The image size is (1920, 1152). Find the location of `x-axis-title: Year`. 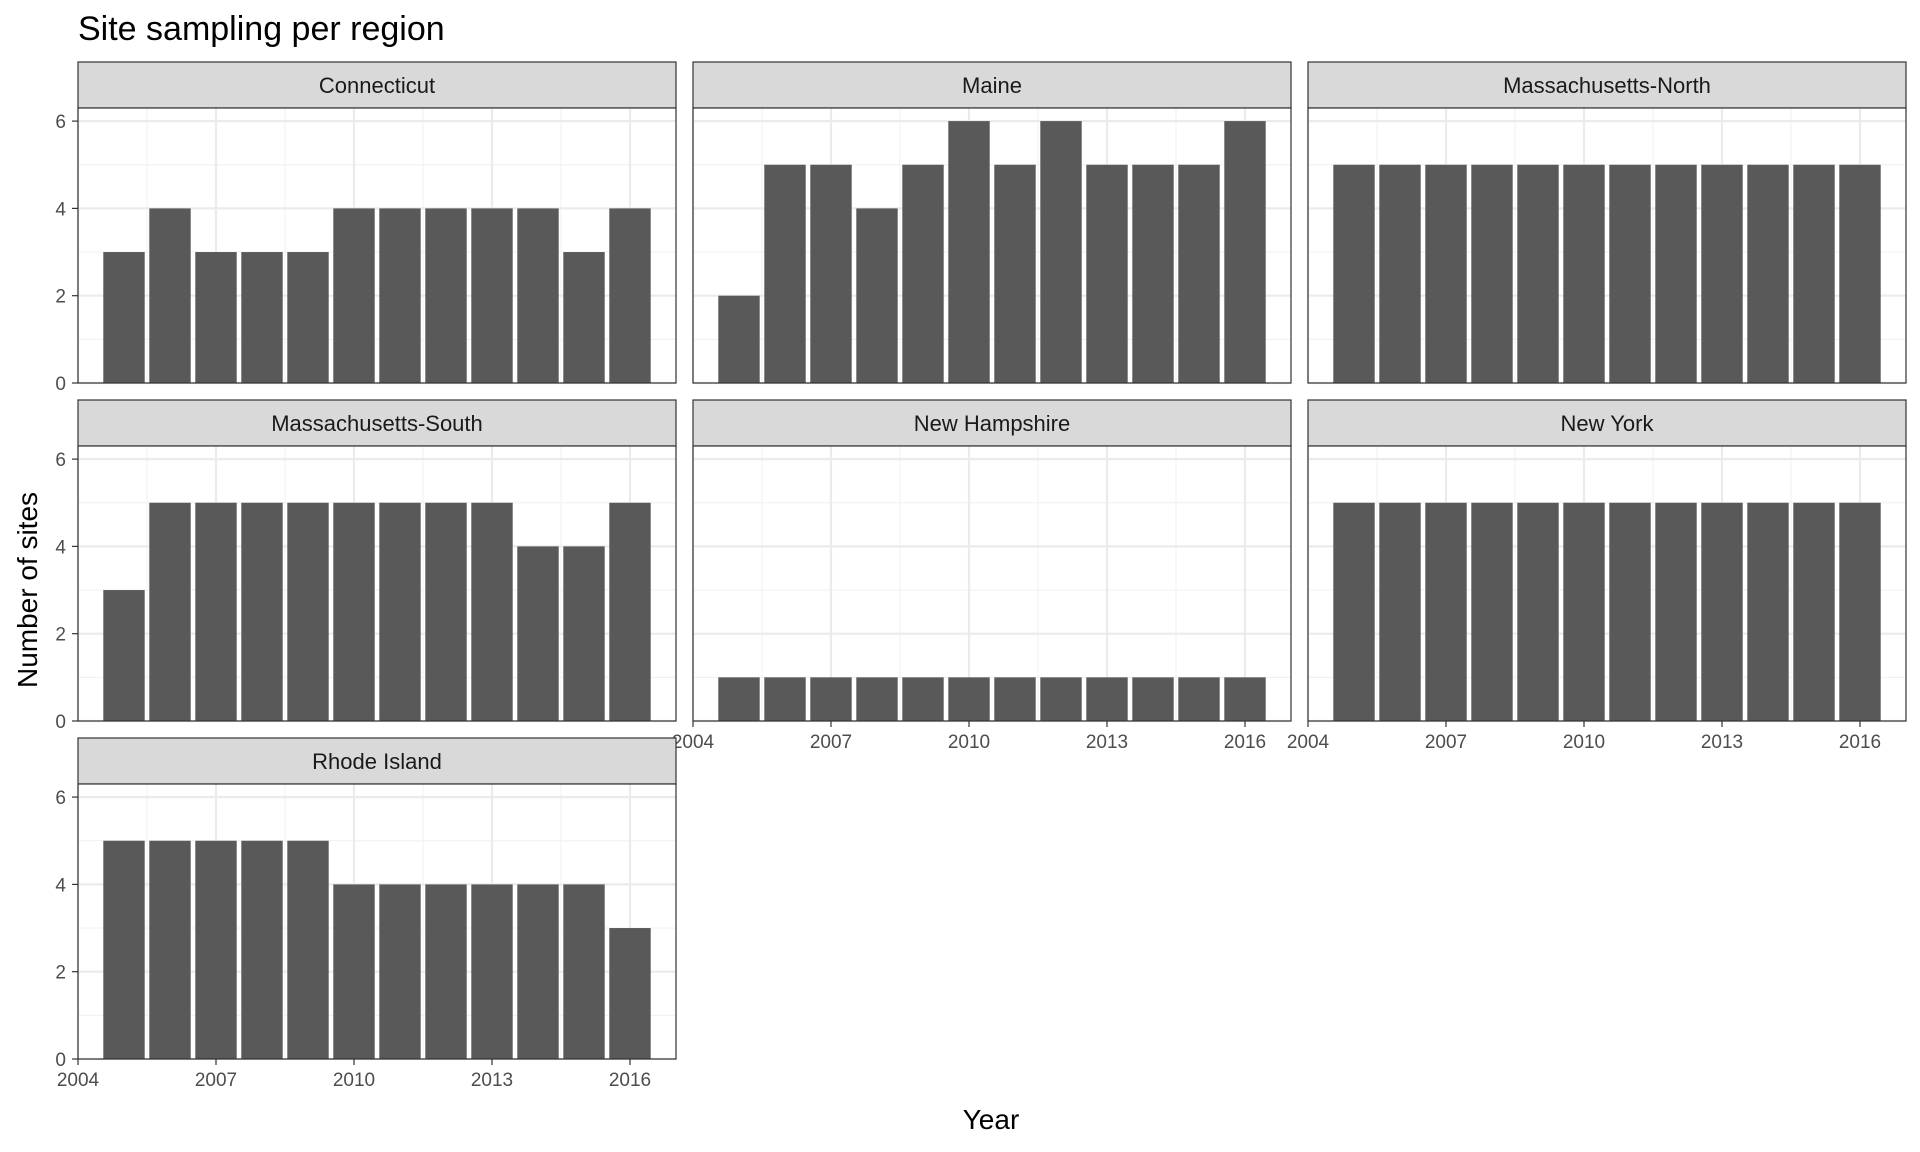

x-axis-title: Year is located at coordinates (991, 1119).